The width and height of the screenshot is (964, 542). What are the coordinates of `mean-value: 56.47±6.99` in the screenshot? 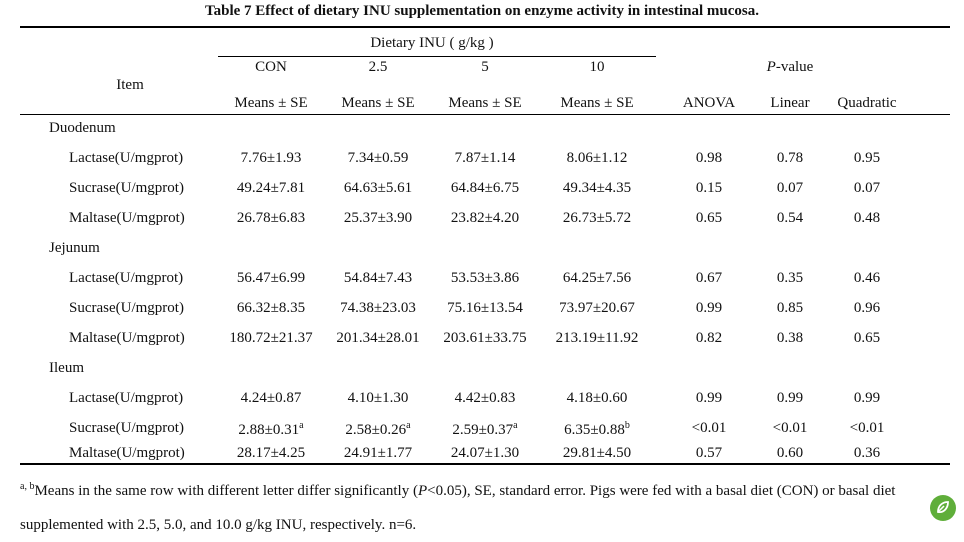 It's located at (271, 278).